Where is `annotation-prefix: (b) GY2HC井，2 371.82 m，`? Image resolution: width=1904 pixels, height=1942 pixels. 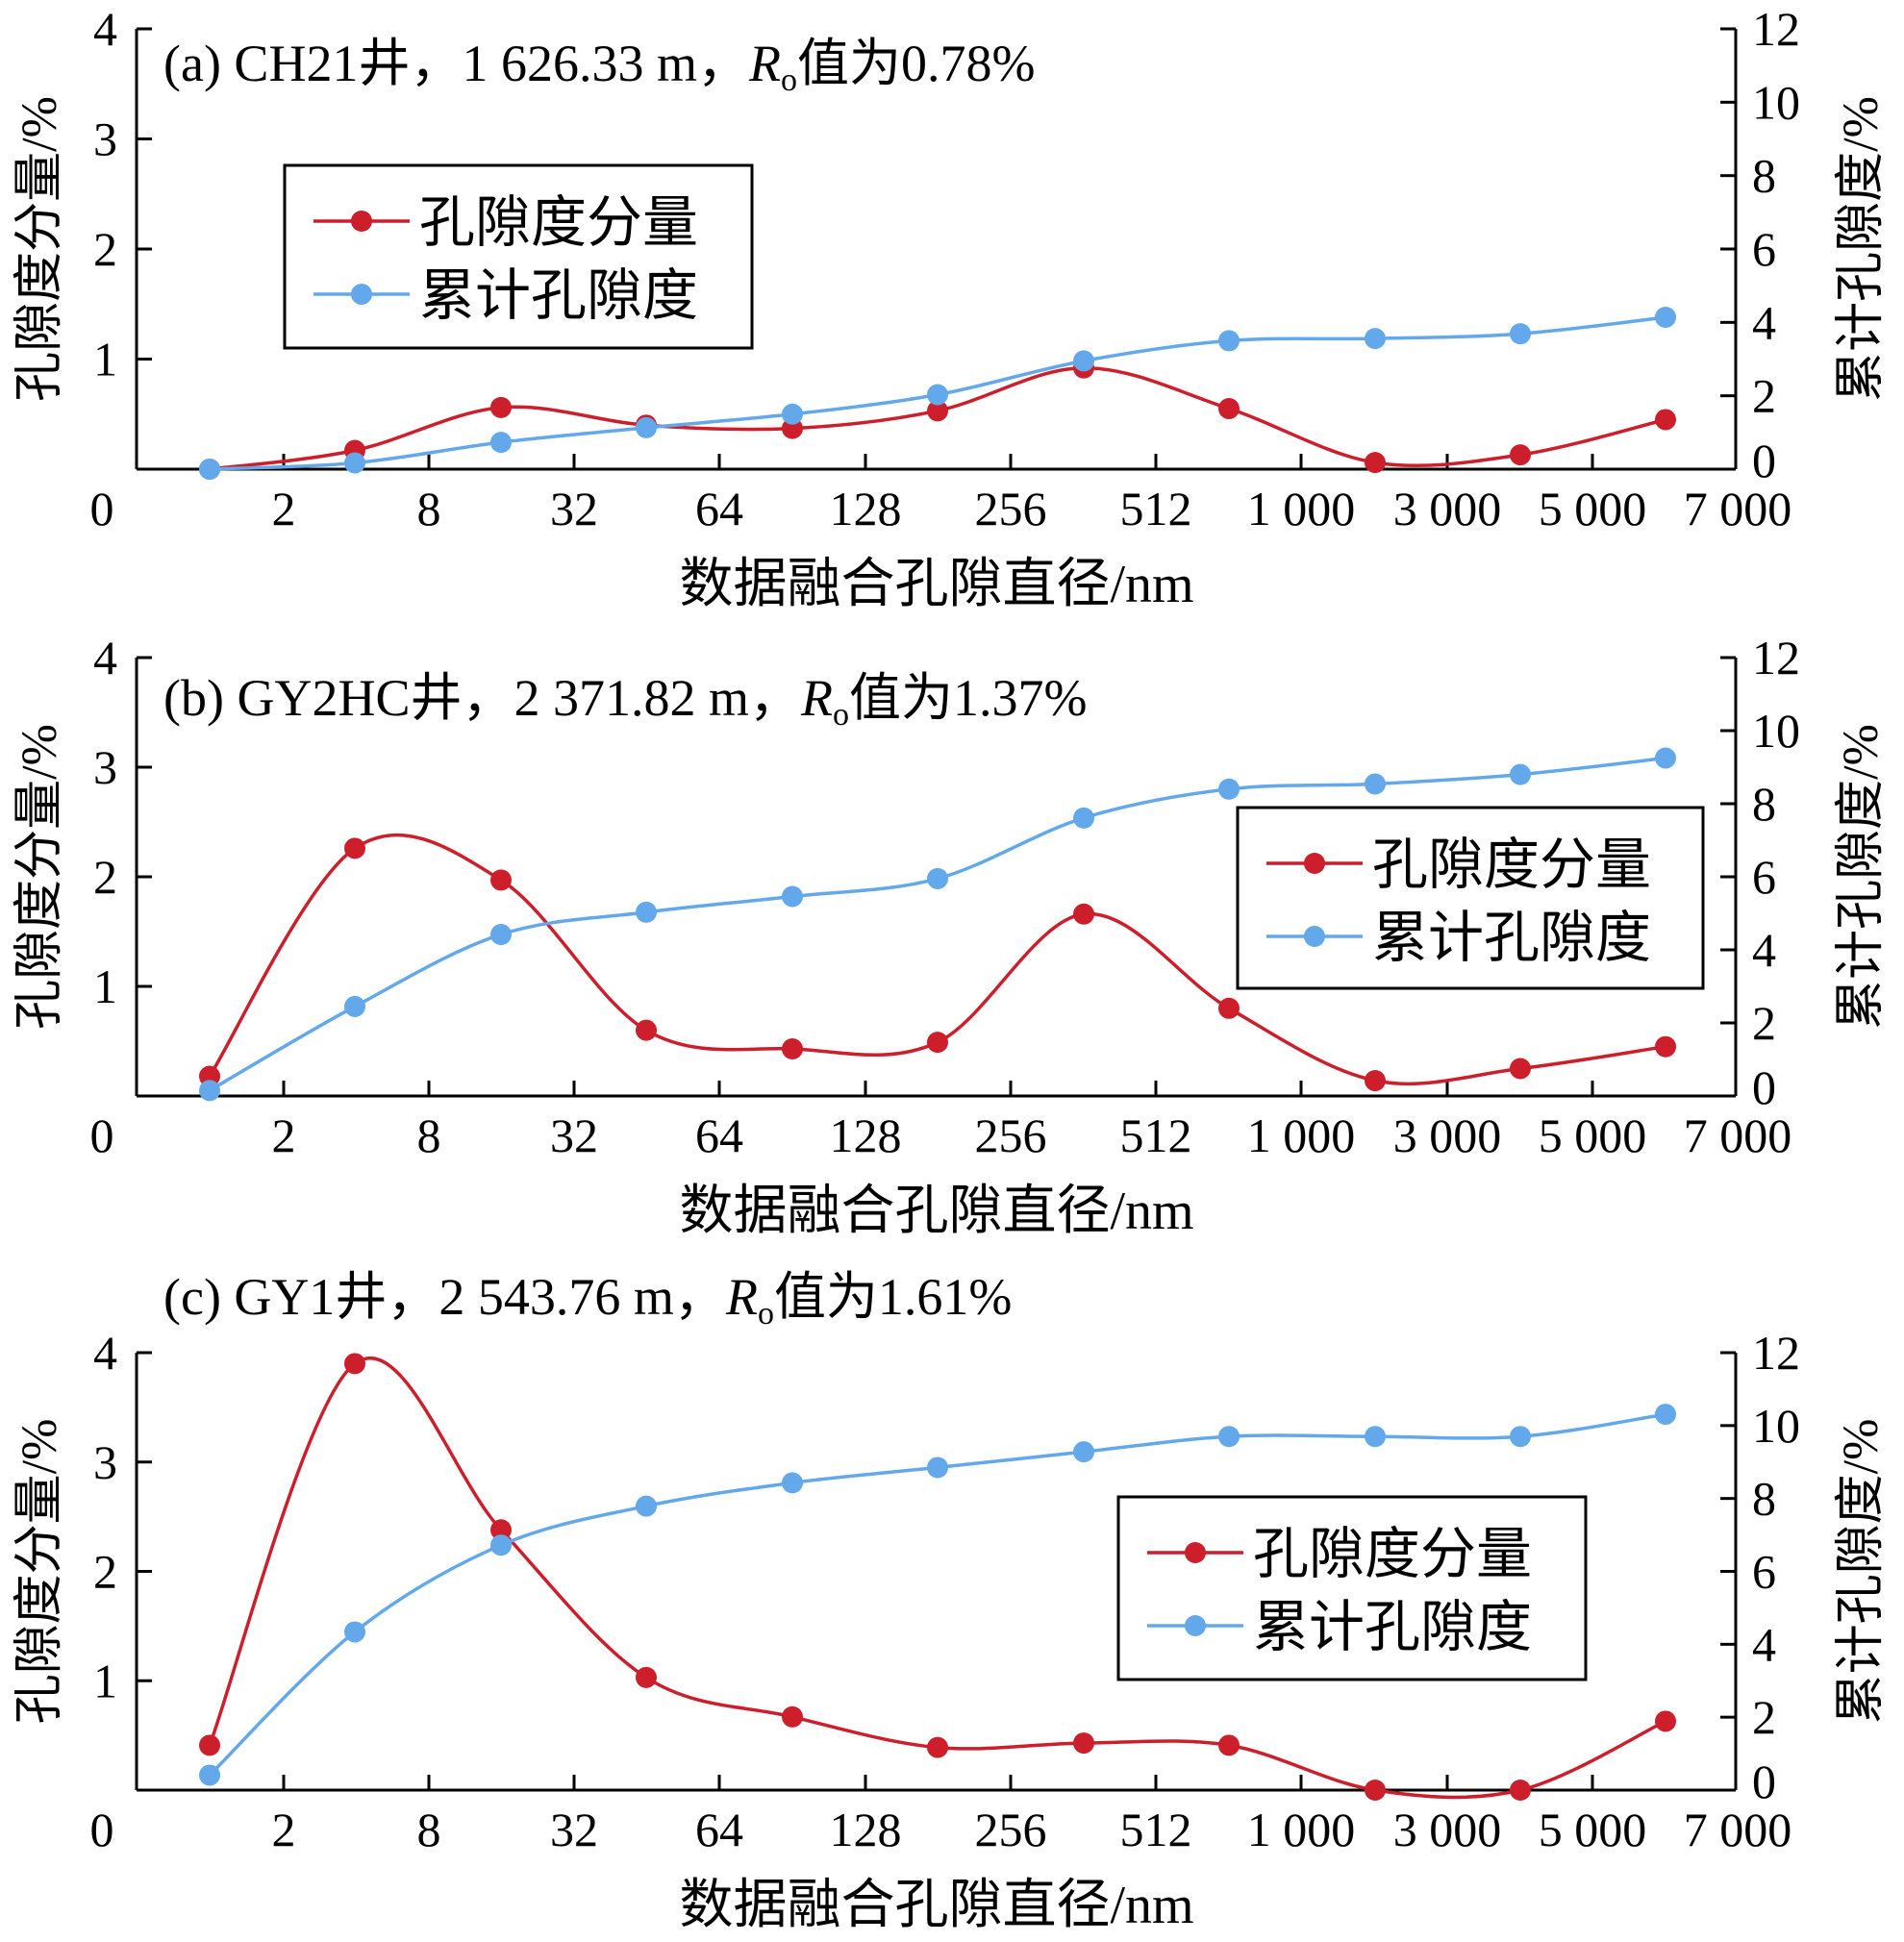
annotation-prefix: (b) GY2HC井，2 371.82 m， is located at coordinates (482, 698).